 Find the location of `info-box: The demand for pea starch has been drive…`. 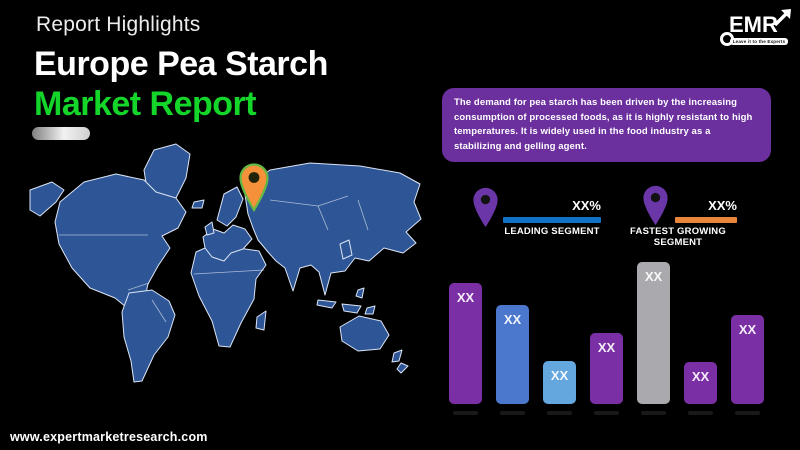

info-box: The demand for pea starch has been drive… is located at coordinates (606, 125).